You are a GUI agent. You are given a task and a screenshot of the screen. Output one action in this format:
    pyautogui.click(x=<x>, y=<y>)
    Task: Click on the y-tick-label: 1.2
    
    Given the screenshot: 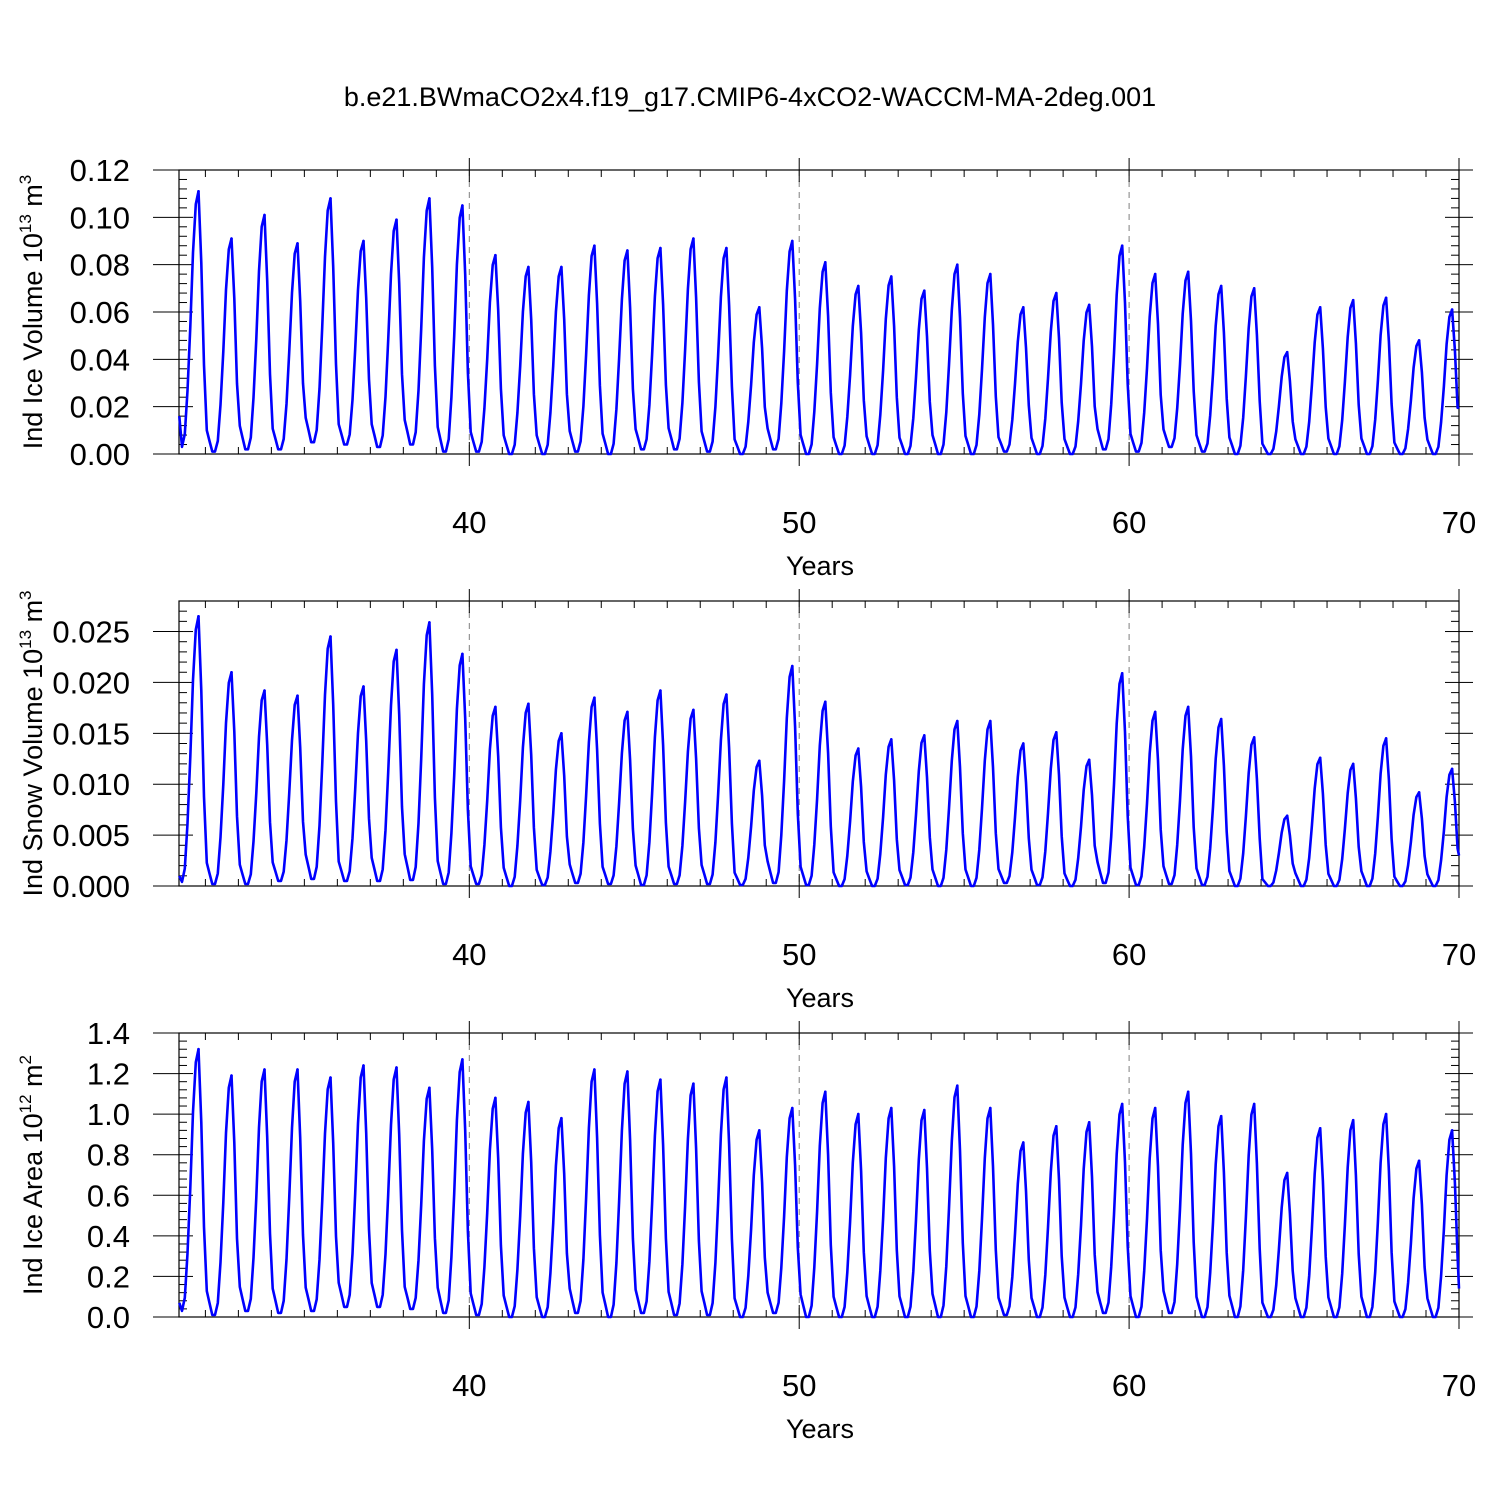 What is the action you would take?
    pyautogui.click(x=108, y=1074)
    